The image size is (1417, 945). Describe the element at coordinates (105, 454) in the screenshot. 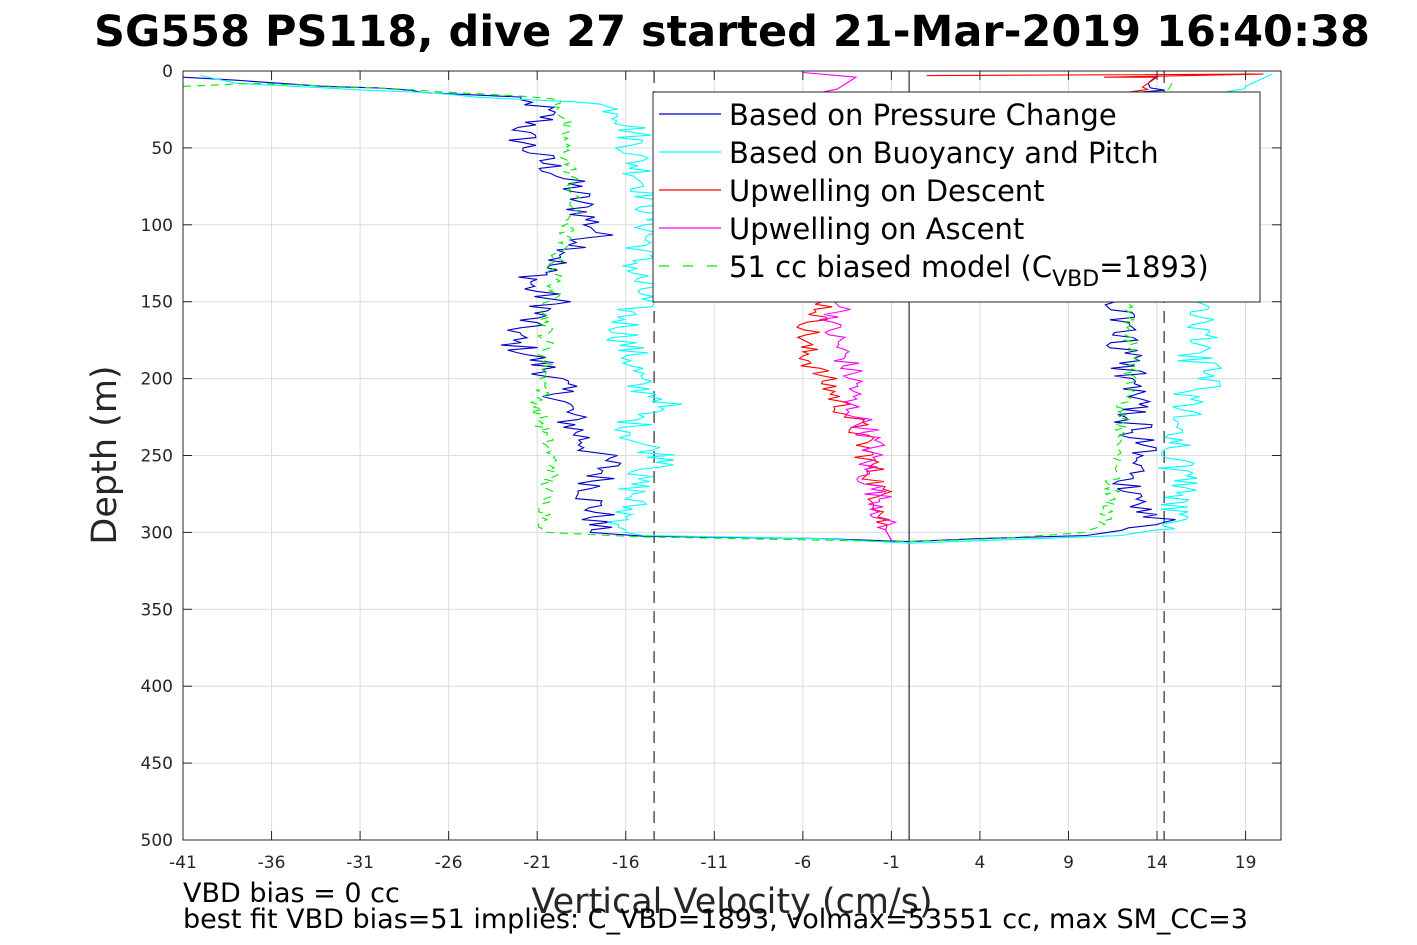

I see `y-axis-label: Depth (m)` at that location.